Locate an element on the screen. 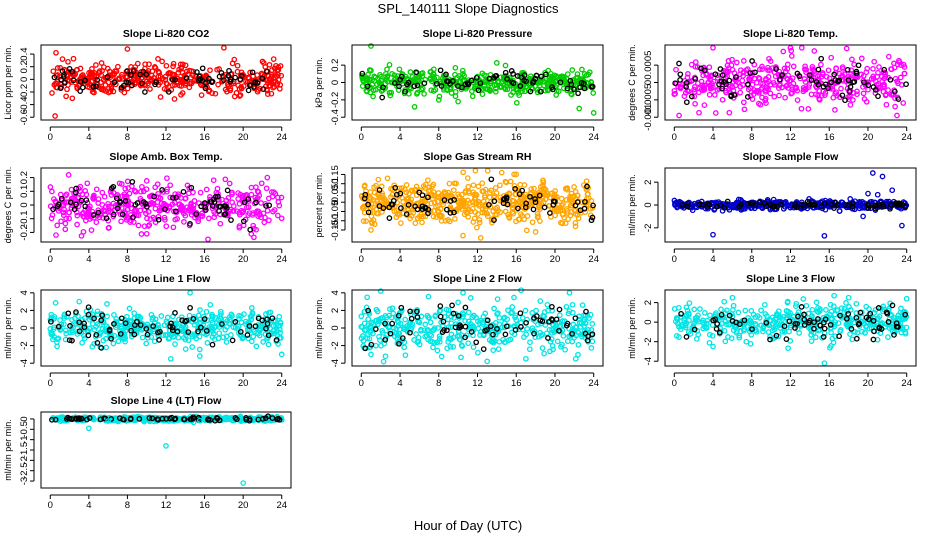 This screenshot has width=936, height=540. y-tick-label: 4 is located at coordinates (335, 292).